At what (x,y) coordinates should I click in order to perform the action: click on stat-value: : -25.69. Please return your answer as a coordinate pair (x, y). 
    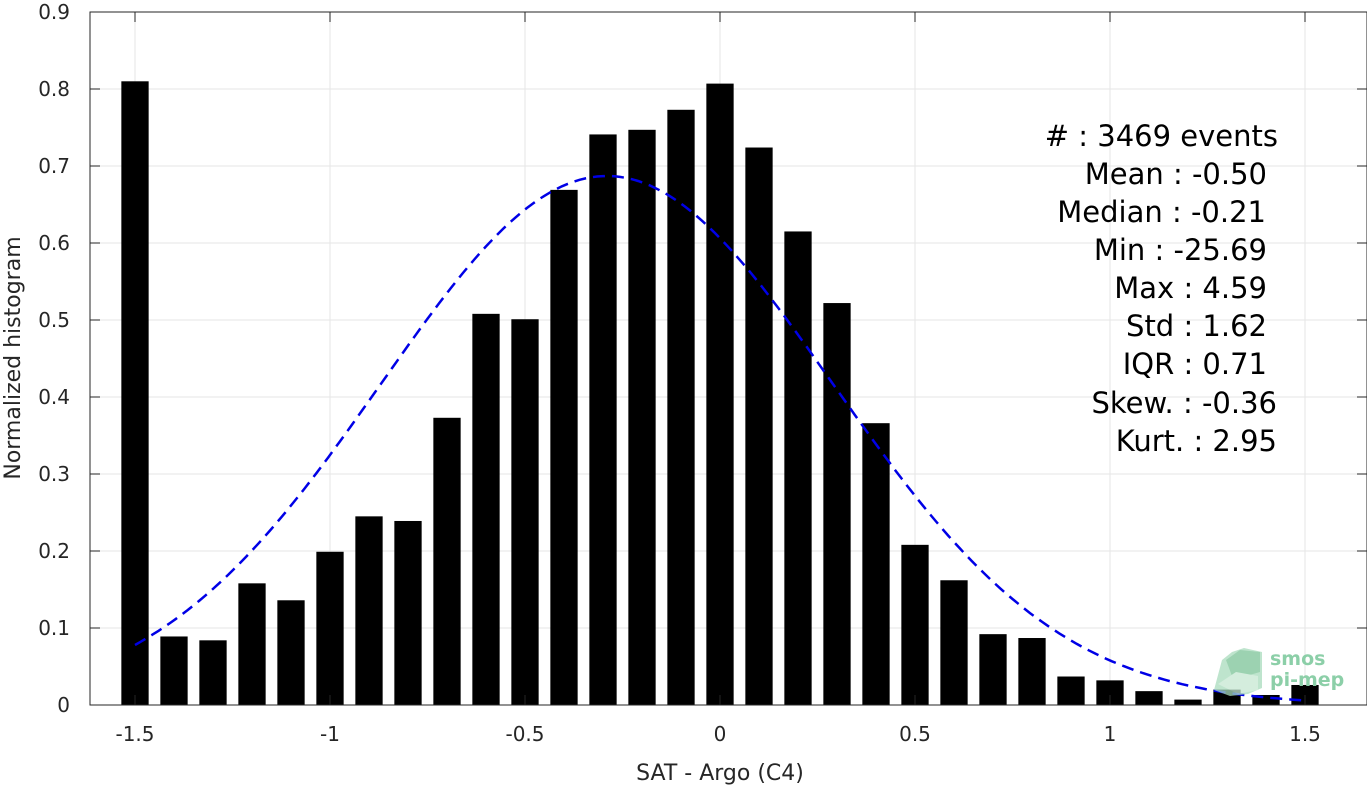
    Looking at the image, I should click on (1211, 250).